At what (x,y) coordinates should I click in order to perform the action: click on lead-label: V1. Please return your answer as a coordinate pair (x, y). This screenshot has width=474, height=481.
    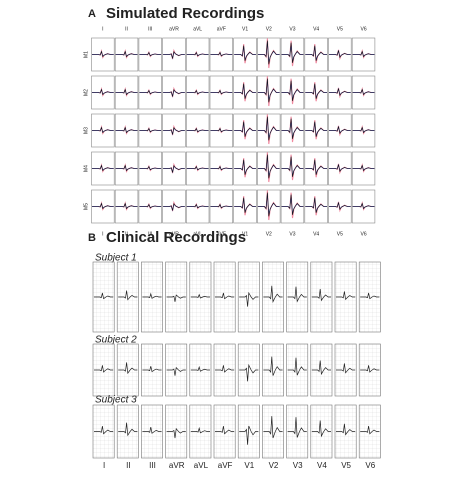
    Looking at the image, I should click on (249, 465).